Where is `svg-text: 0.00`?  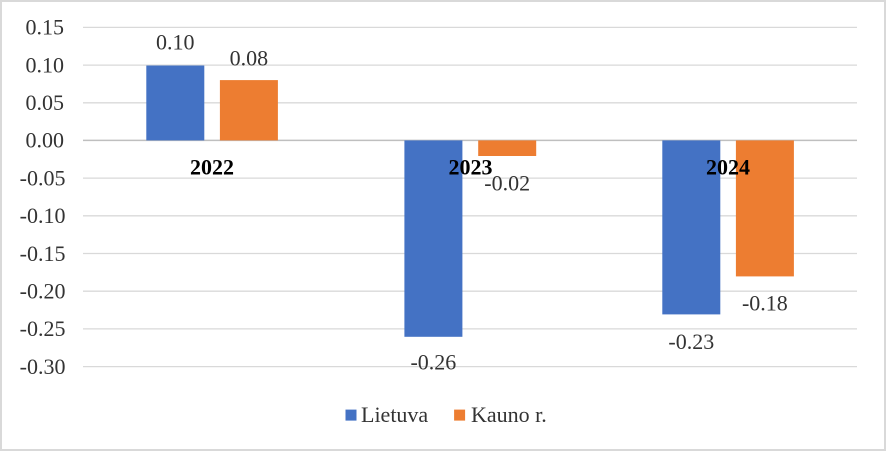
svg-text: 0.00 is located at coordinates (45, 140).